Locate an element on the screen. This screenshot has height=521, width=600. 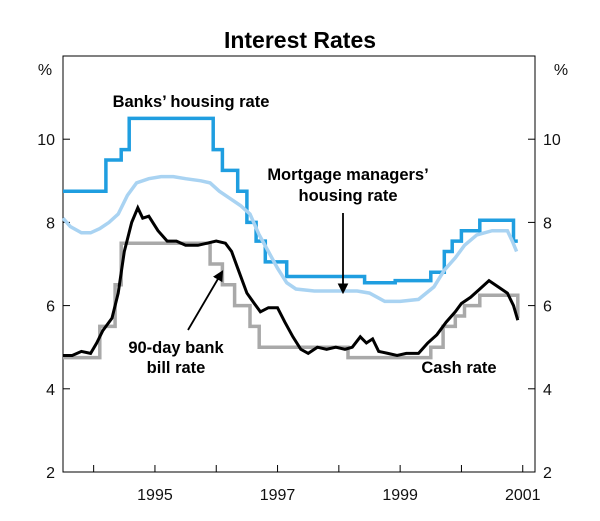
arrow-bill-rate is located at coordinates (205, 300).